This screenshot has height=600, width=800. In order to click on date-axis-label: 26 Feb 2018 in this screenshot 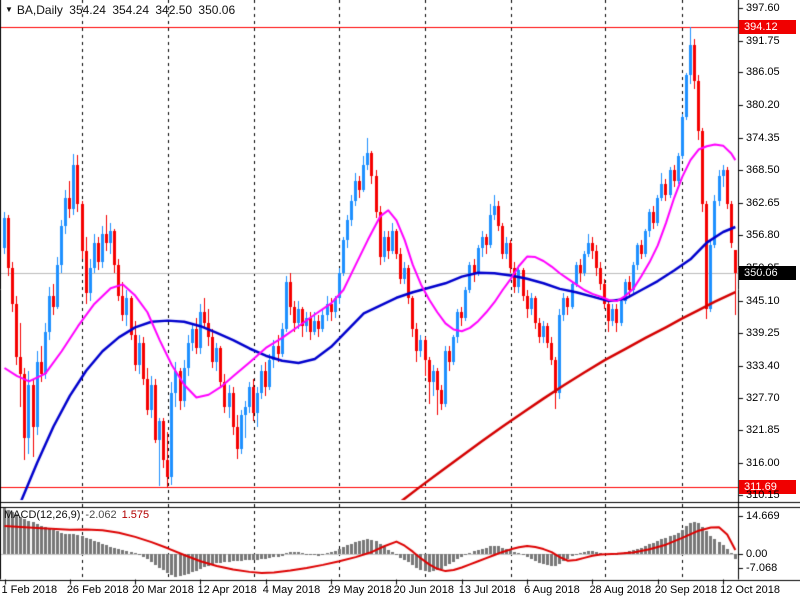, I will do `click(97, 590)`.